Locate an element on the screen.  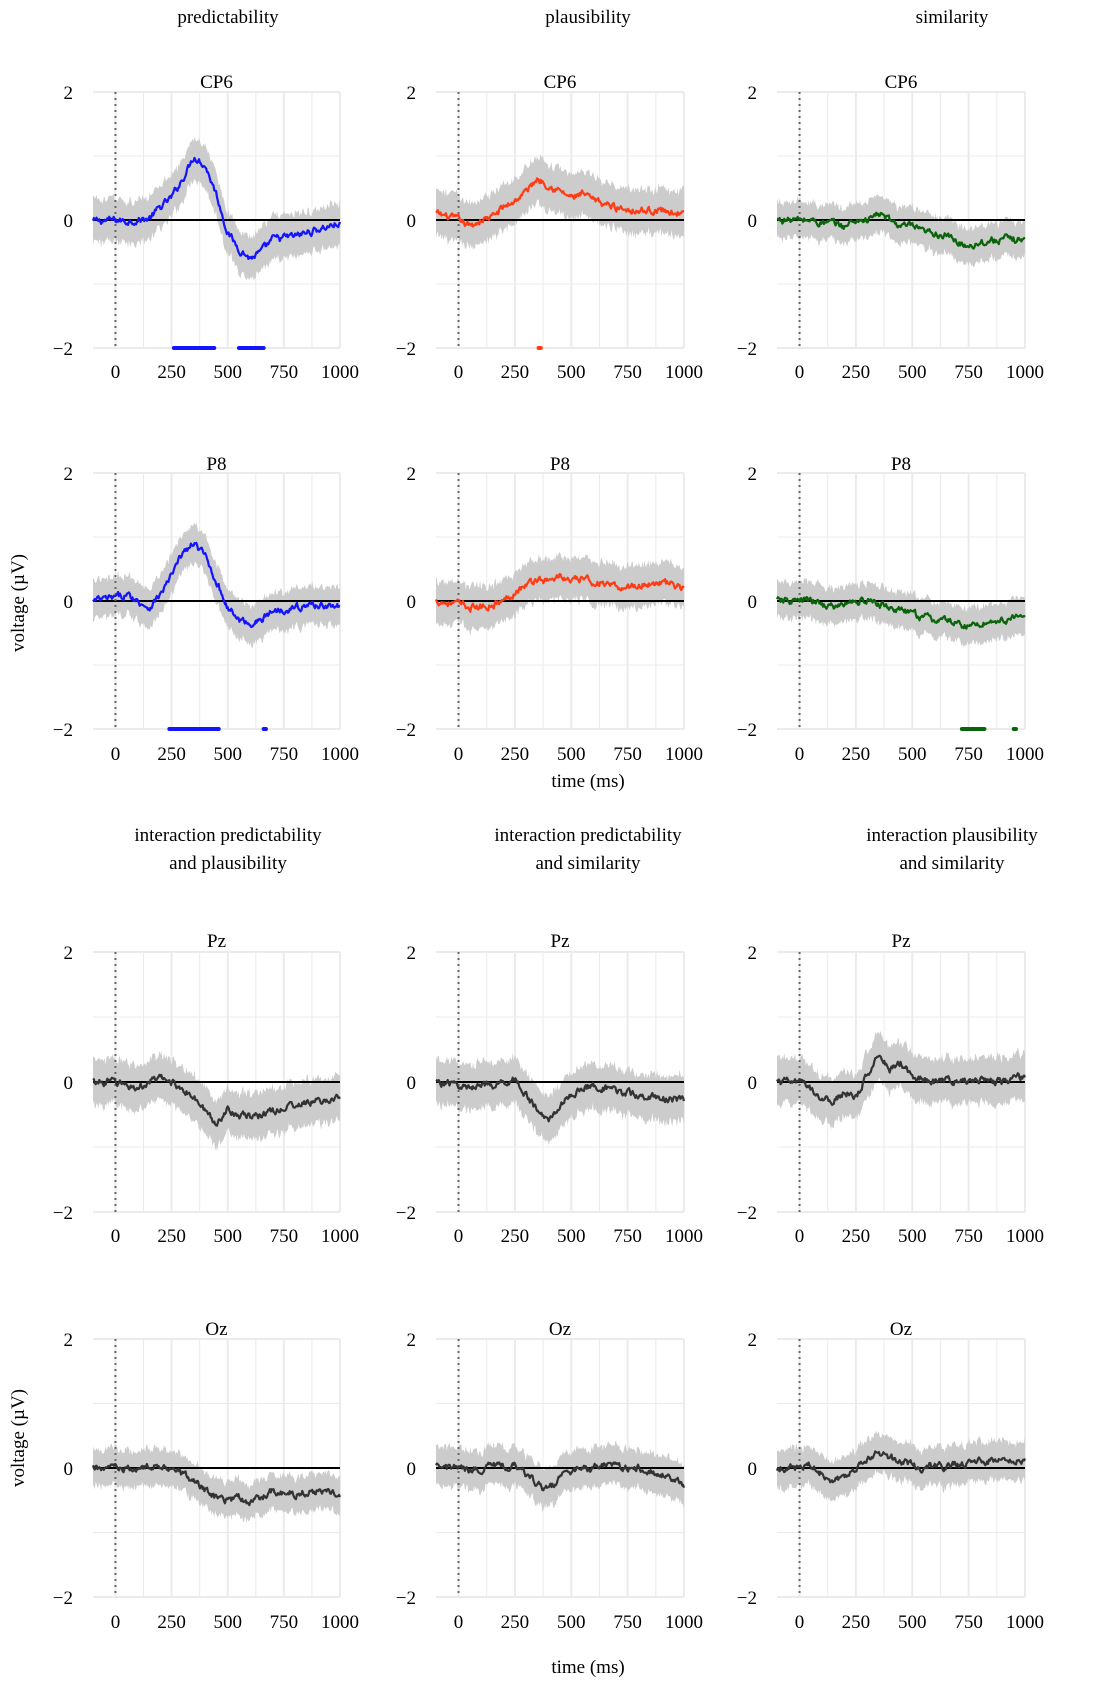
column-title-predictability: predictability is located at coordinates (228, 17).